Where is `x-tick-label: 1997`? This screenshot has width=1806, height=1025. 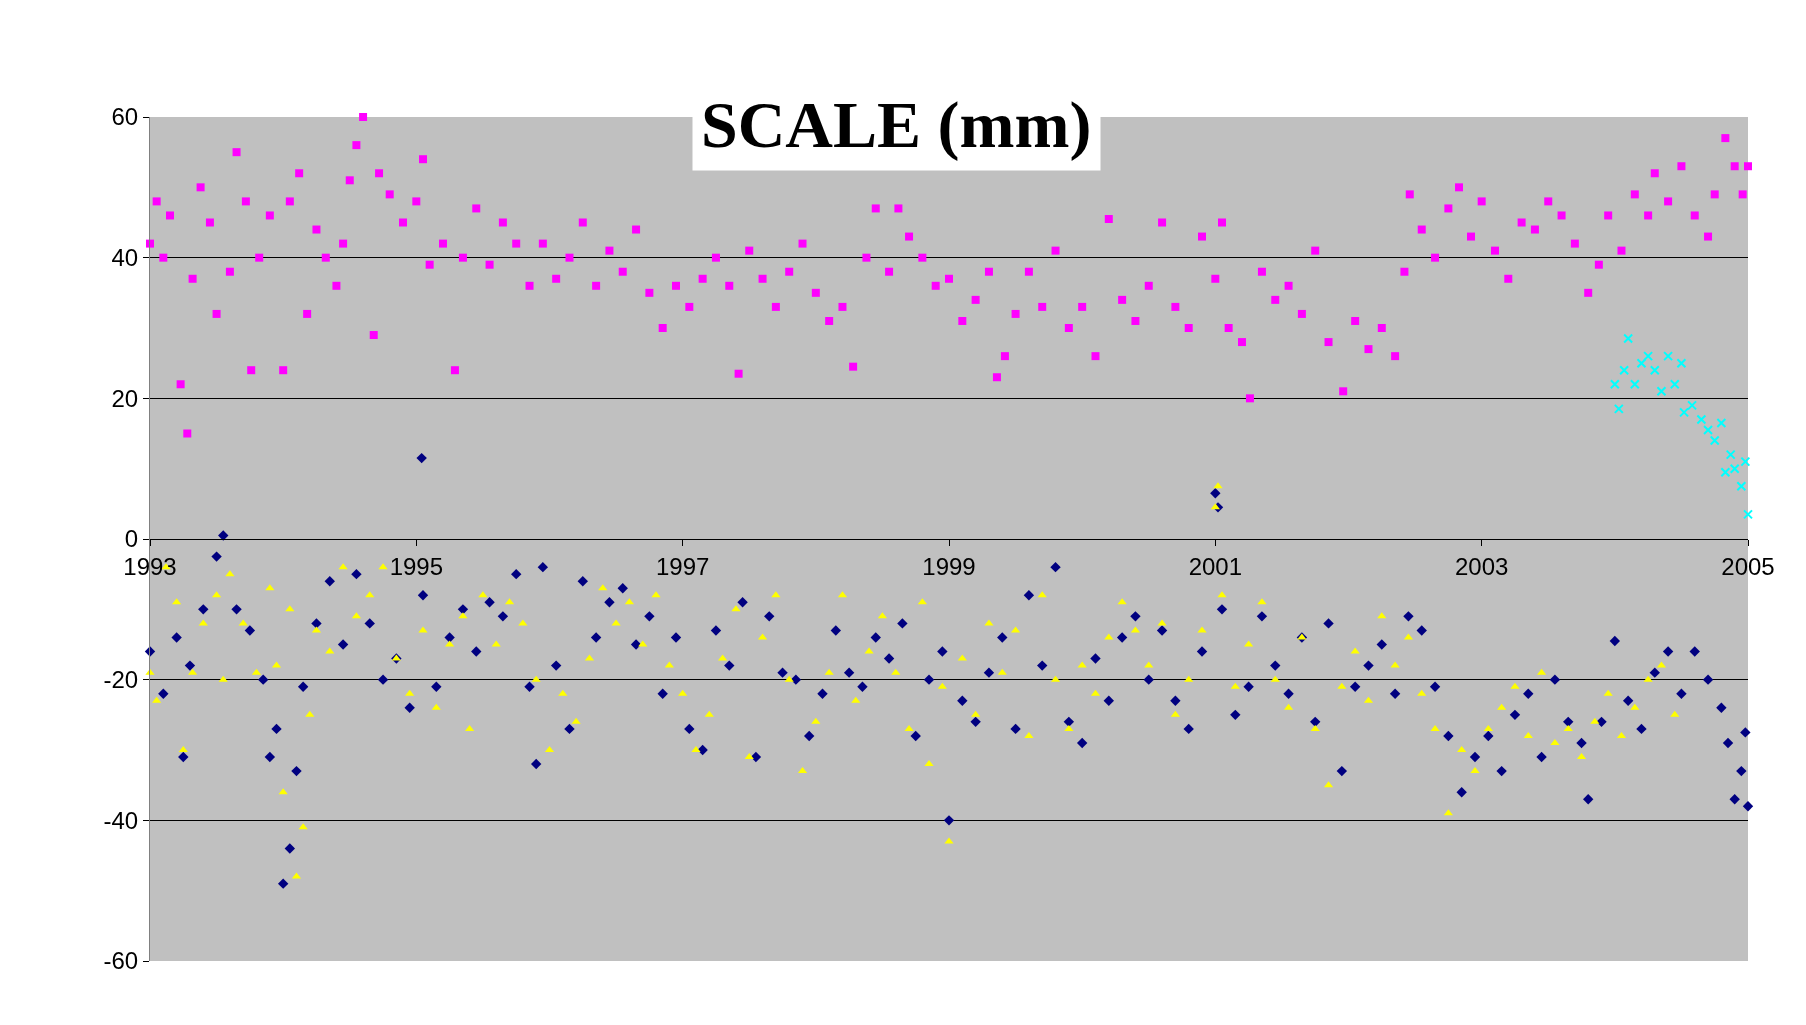 x-tick-label: 1997 is located at coordinates (682, 566).